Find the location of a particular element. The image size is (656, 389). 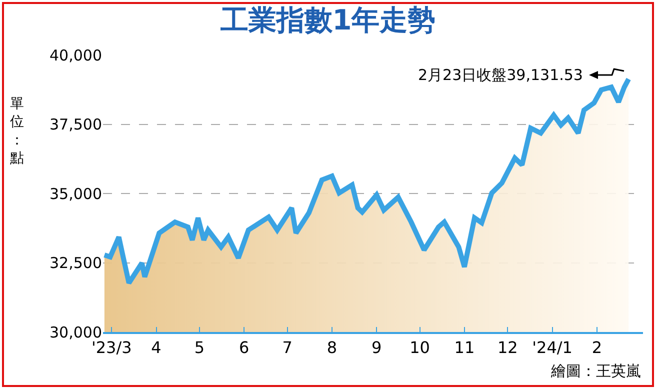

x-tick-label: 4 is located at coordinates (156, 348).